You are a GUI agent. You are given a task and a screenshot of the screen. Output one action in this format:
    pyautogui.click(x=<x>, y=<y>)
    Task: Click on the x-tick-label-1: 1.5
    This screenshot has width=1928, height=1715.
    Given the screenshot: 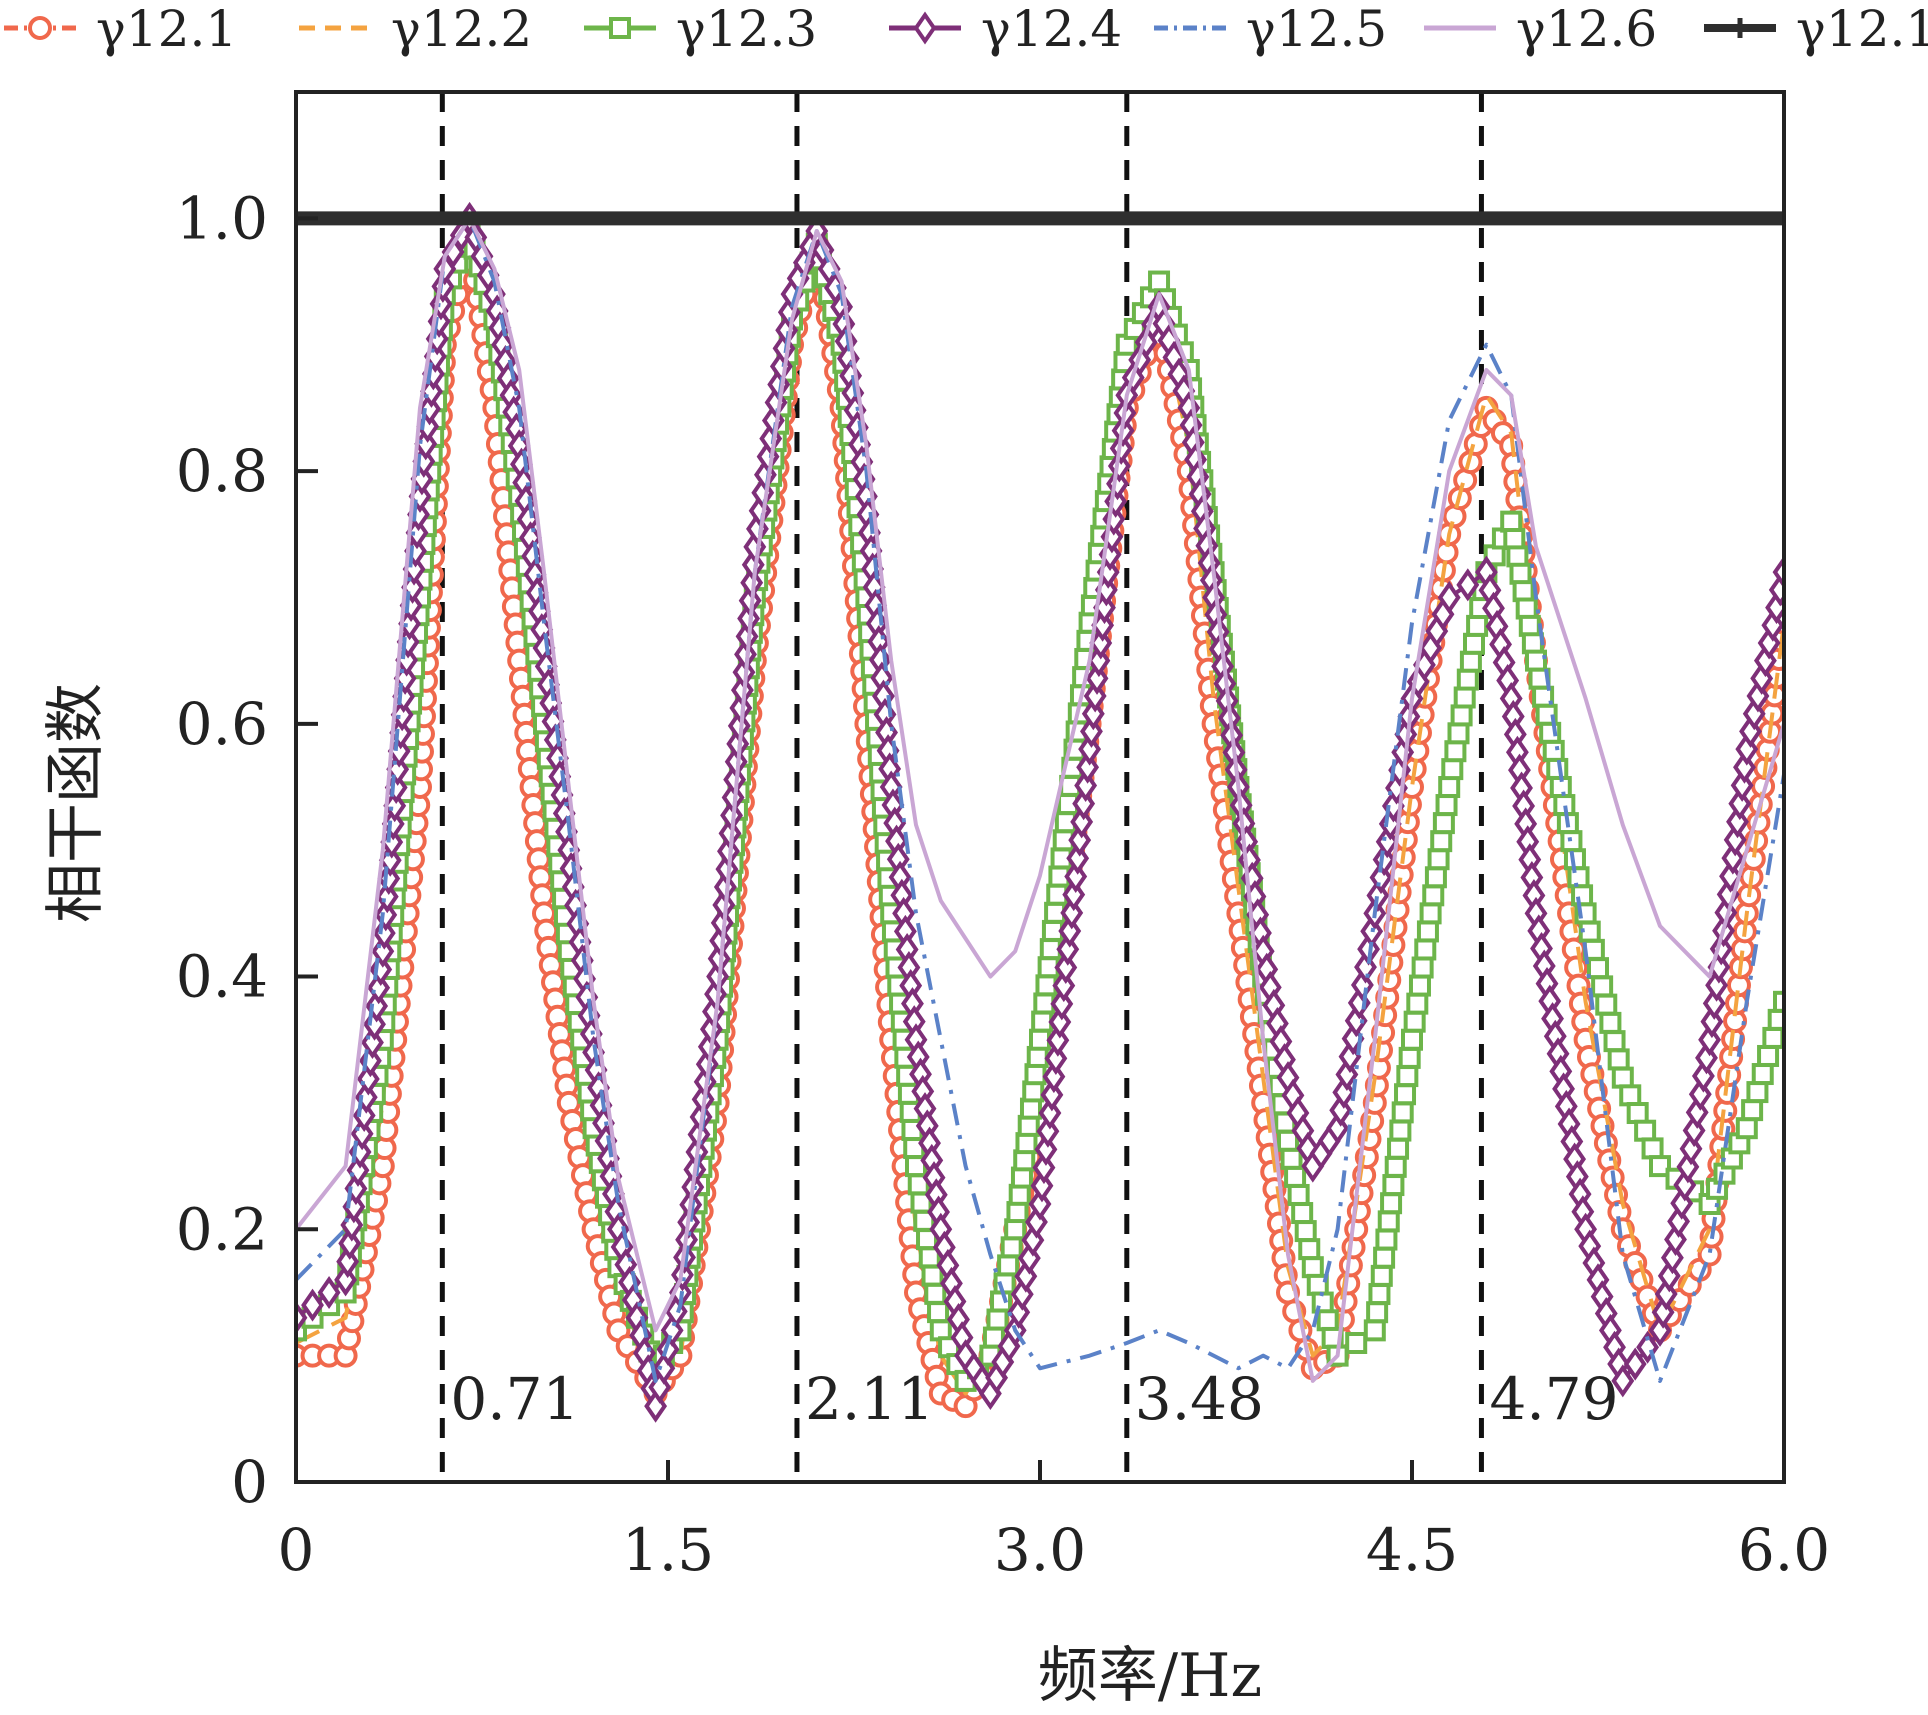 What is the action you would take?
    pyautogui.click(x=668, y=1550)
    